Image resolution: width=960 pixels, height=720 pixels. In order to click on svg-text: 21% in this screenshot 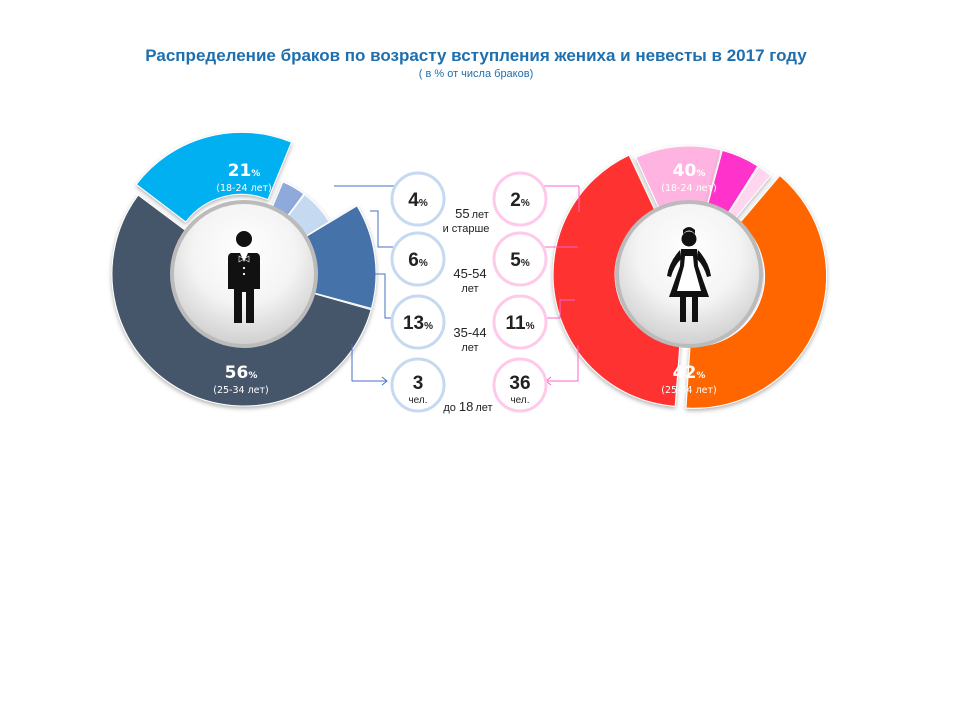, I will do `click(244, 171)`.